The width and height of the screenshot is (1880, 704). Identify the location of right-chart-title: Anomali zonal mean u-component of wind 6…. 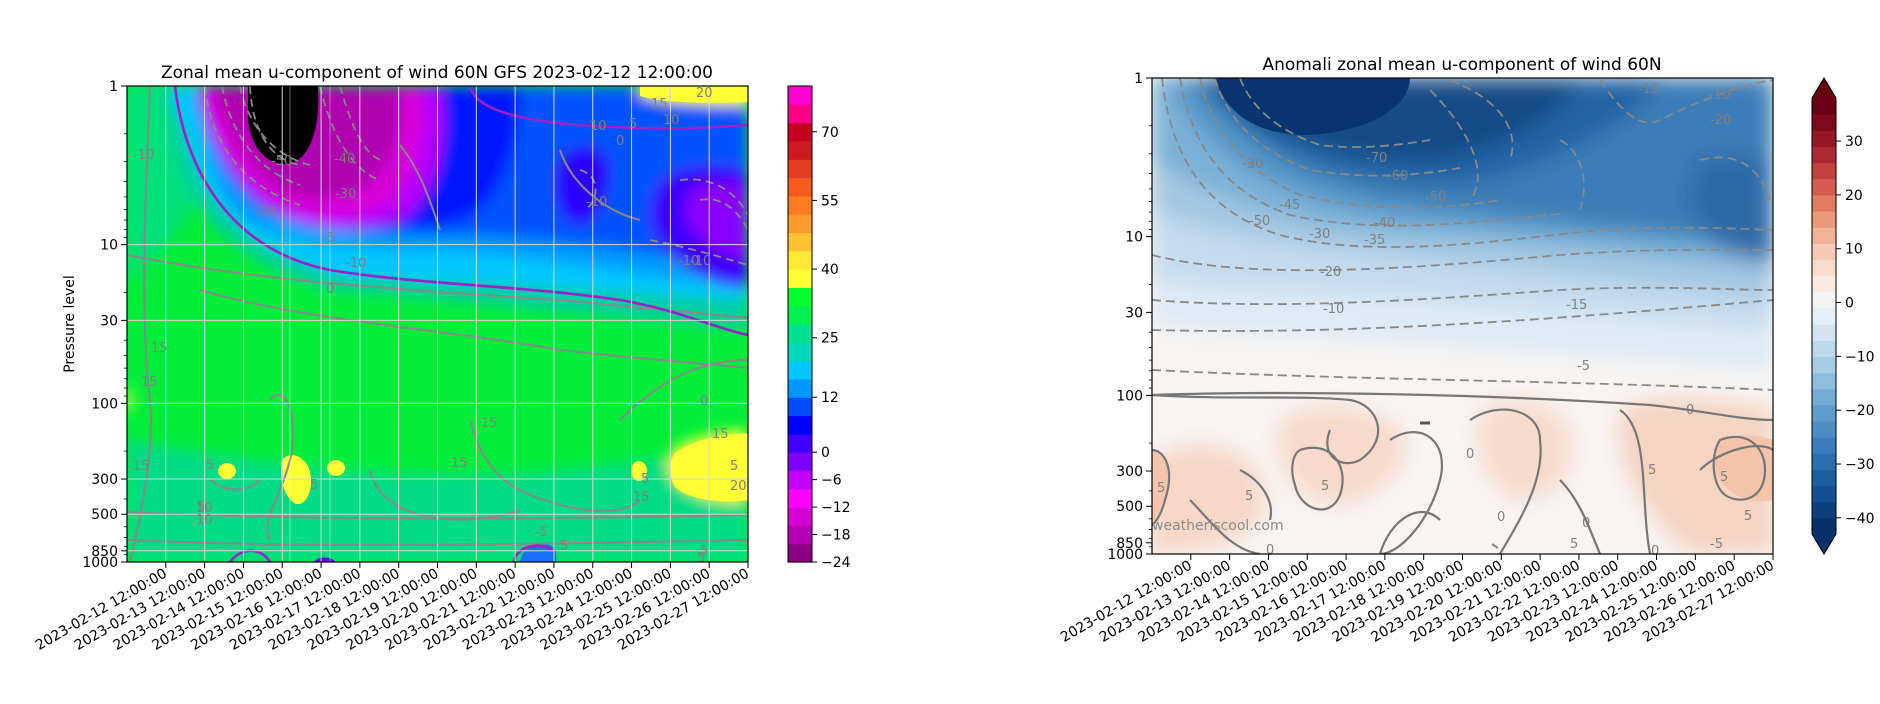
(1461, 65).